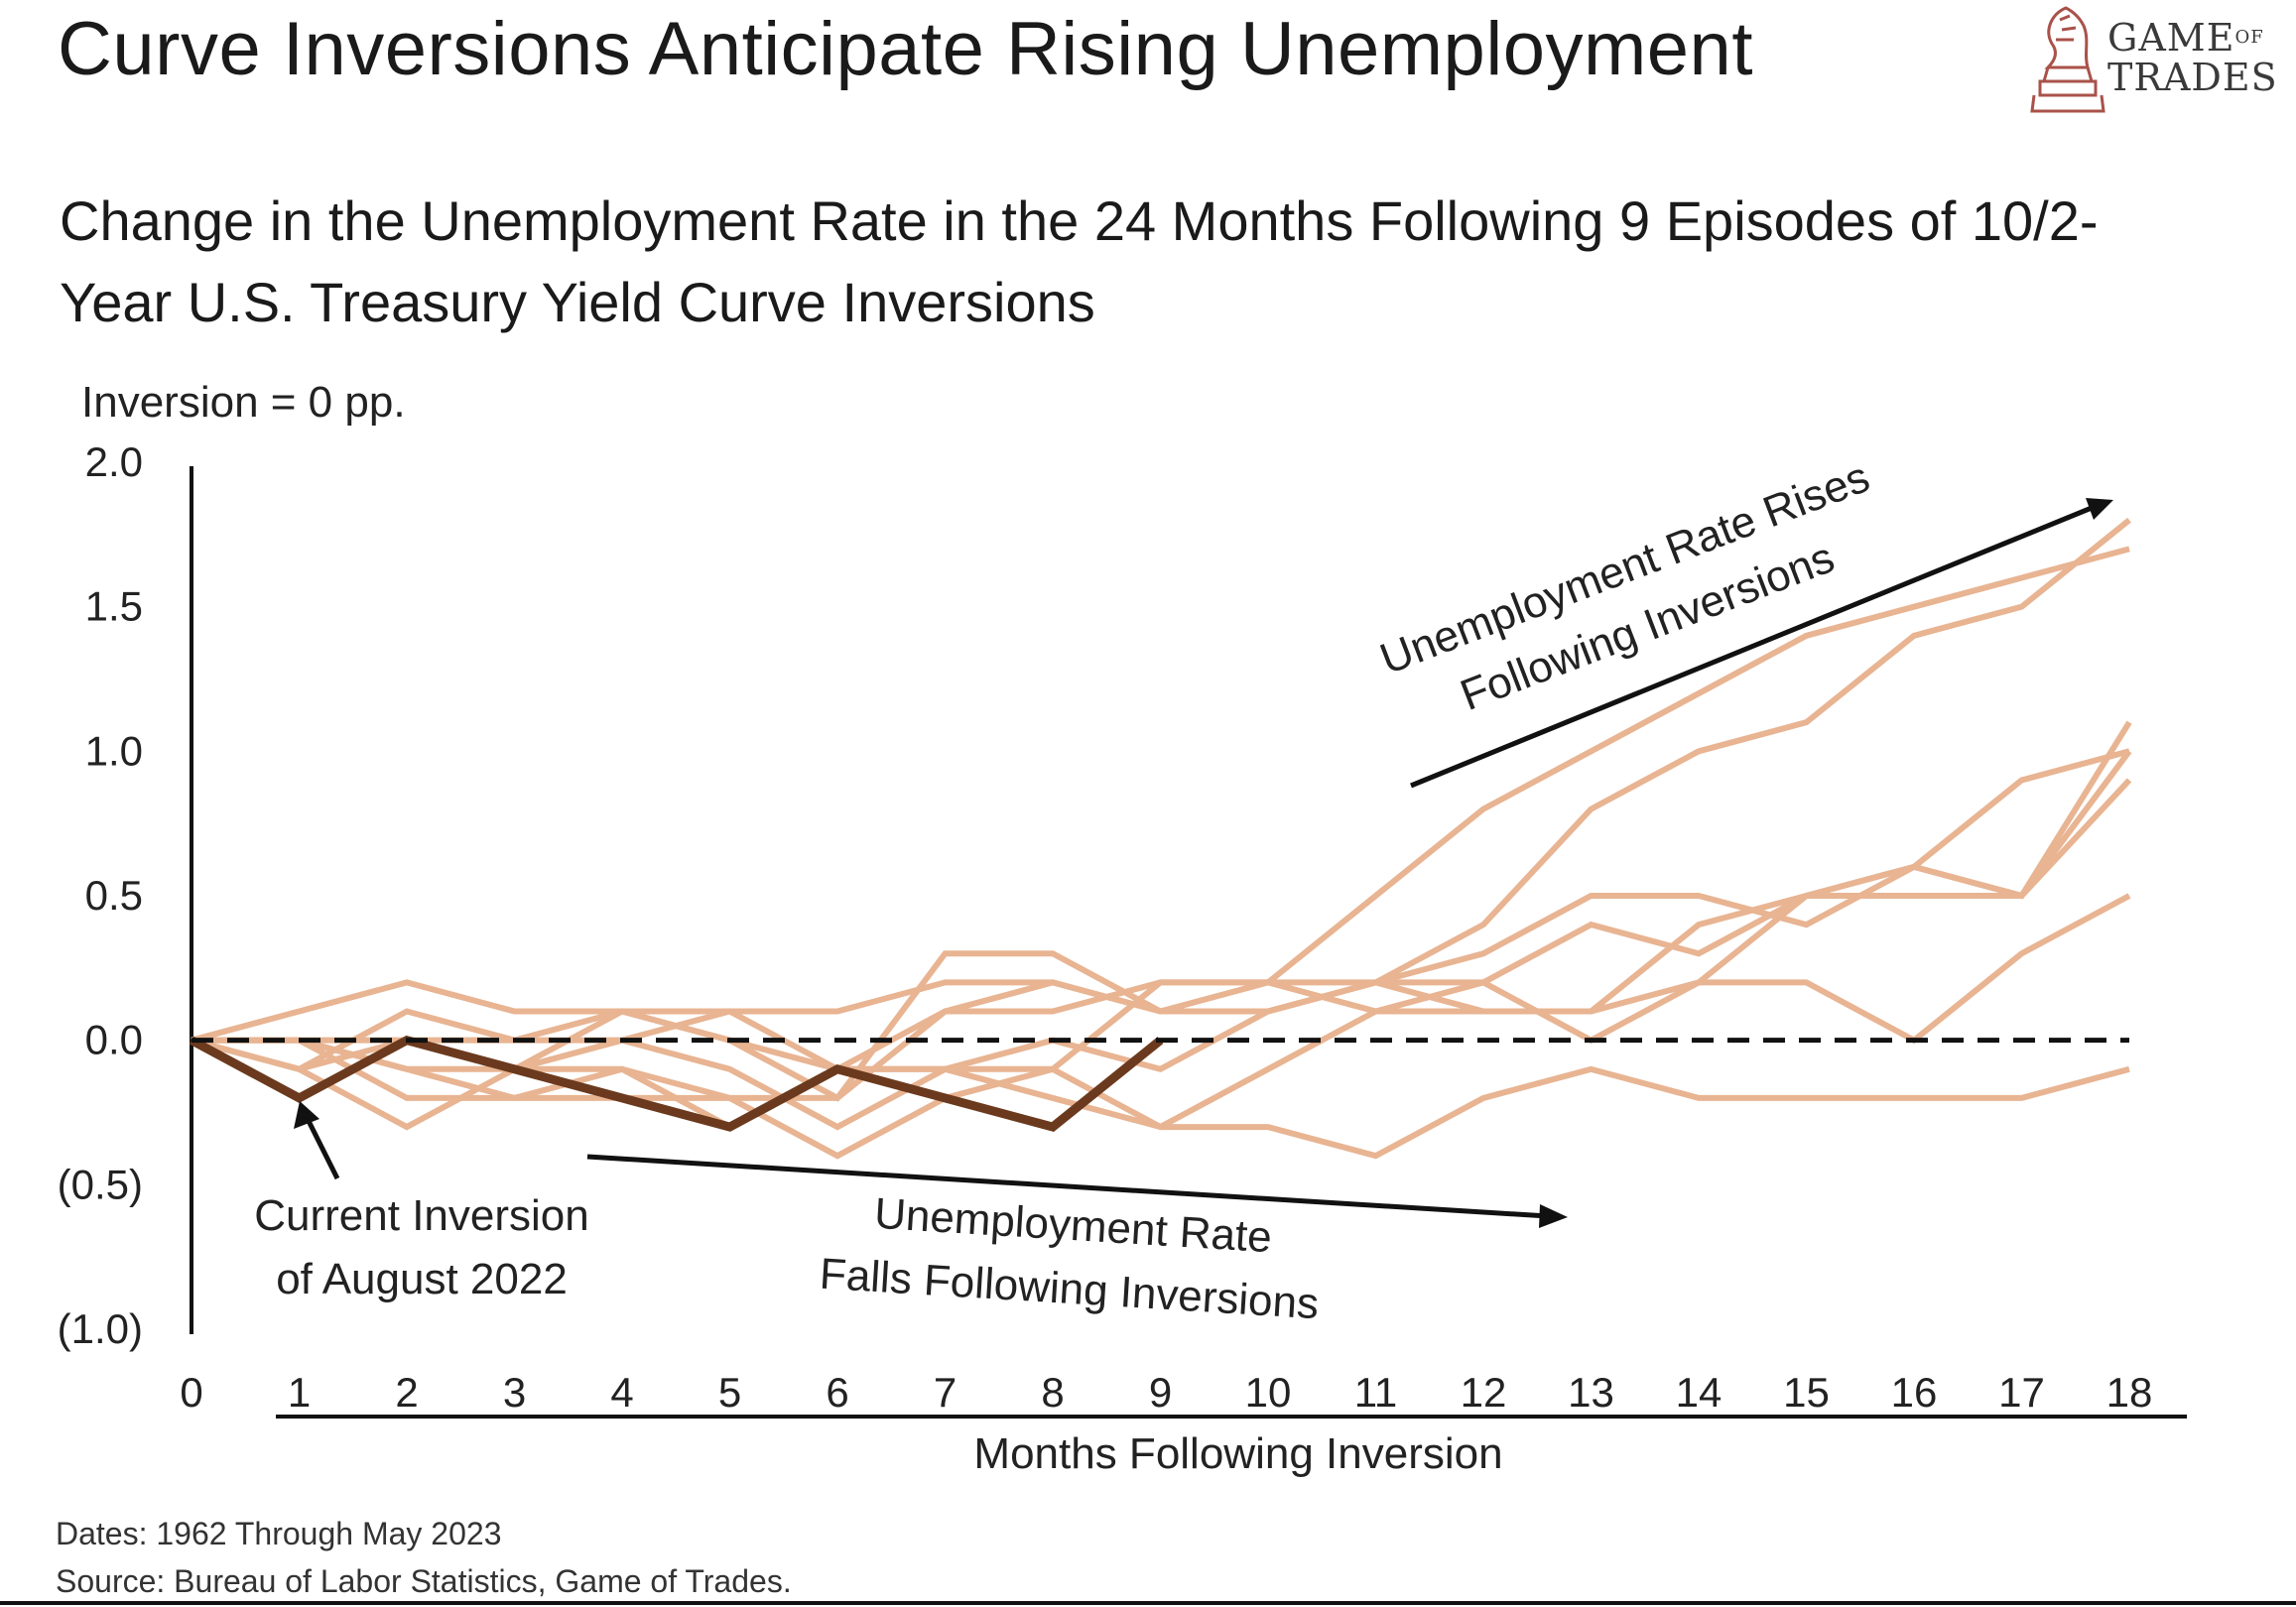 The width and height of the screenshot is (2296, 1607). What do you see at coordinates (1073, 1226) in the screenshot?
I see `falls-label-line1: Unemployment Rate` at bounding box center [1073, 1226].